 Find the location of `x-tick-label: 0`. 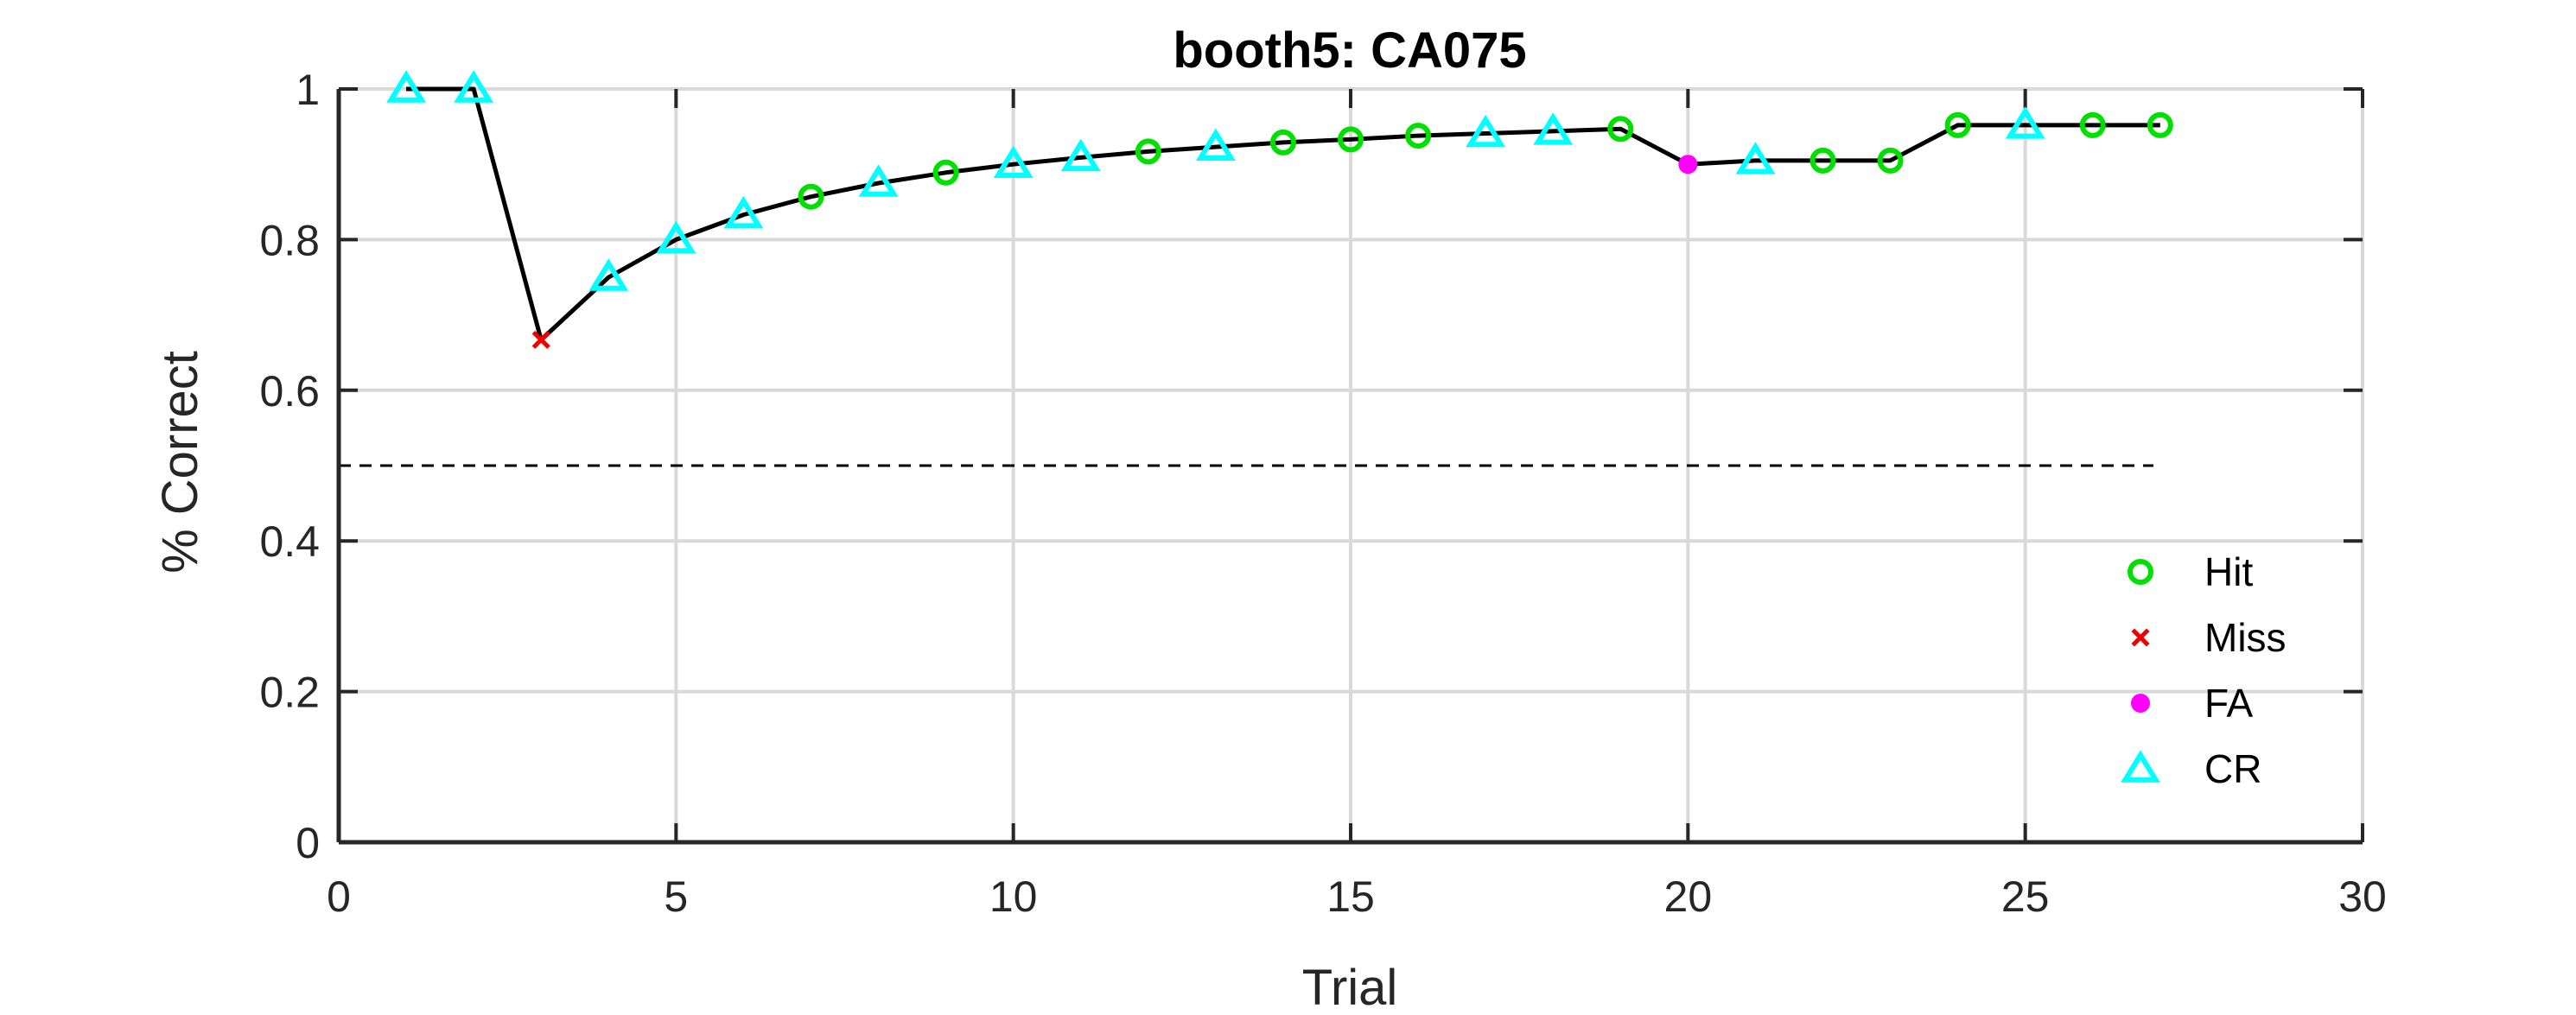

x-tick-label: 0 is located at coordinates (339, 896).